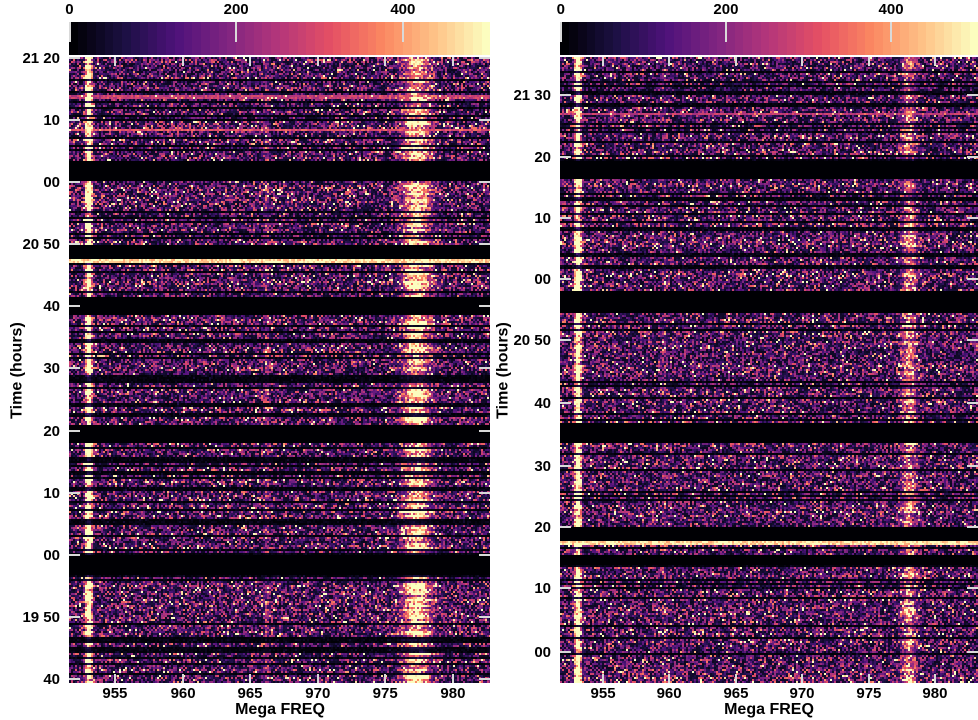 The image size is (978, 720). I want to click on y-tick-label: 21 30, so click(532, 96).